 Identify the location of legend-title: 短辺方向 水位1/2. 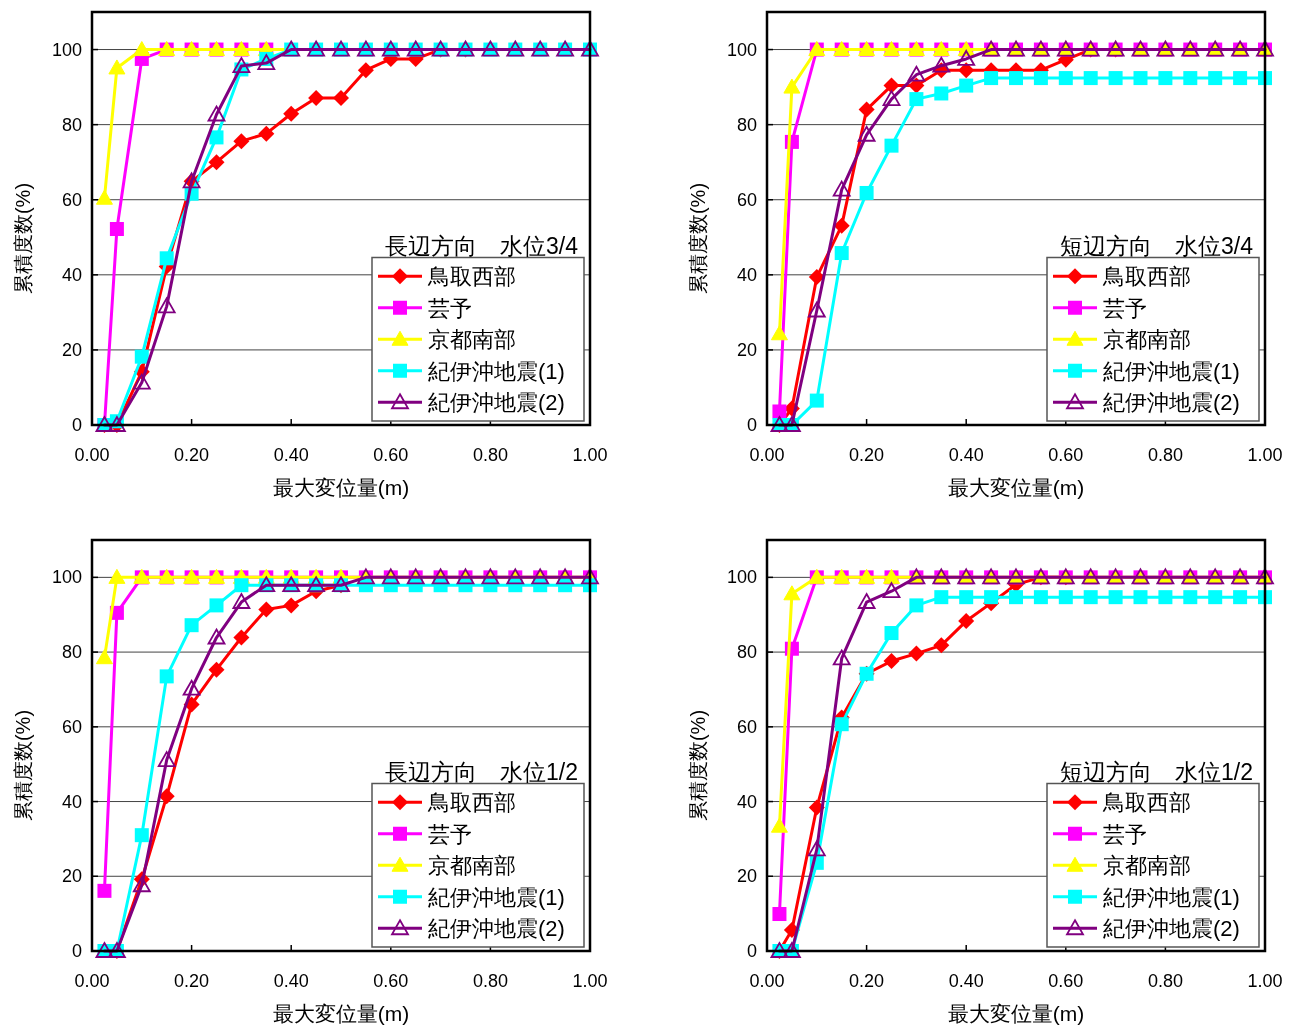
(1156, 771).